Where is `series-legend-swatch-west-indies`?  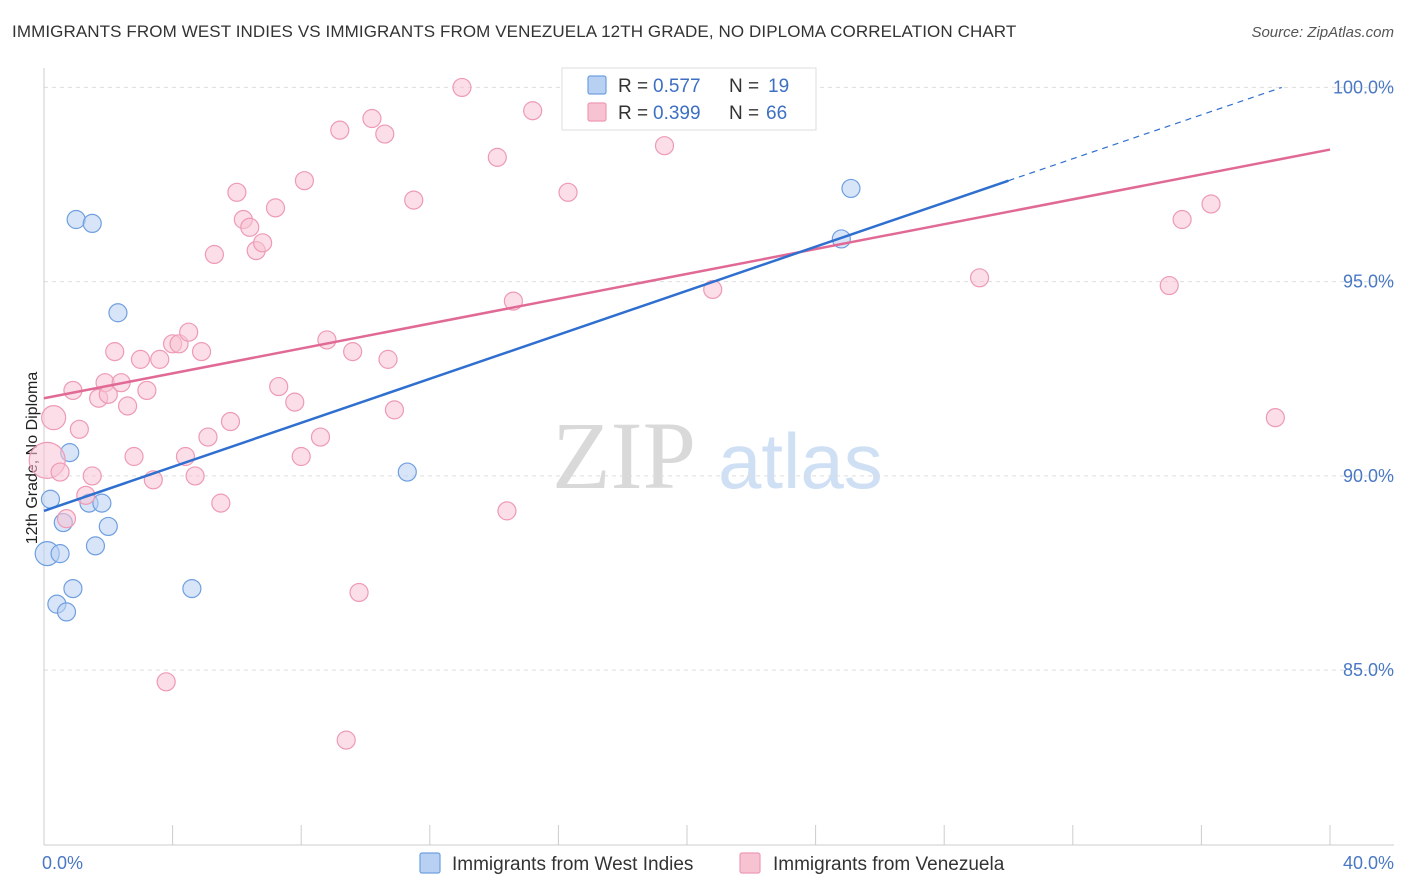 series-legend-swatch-west-indies is located at coordinates (430, 863).